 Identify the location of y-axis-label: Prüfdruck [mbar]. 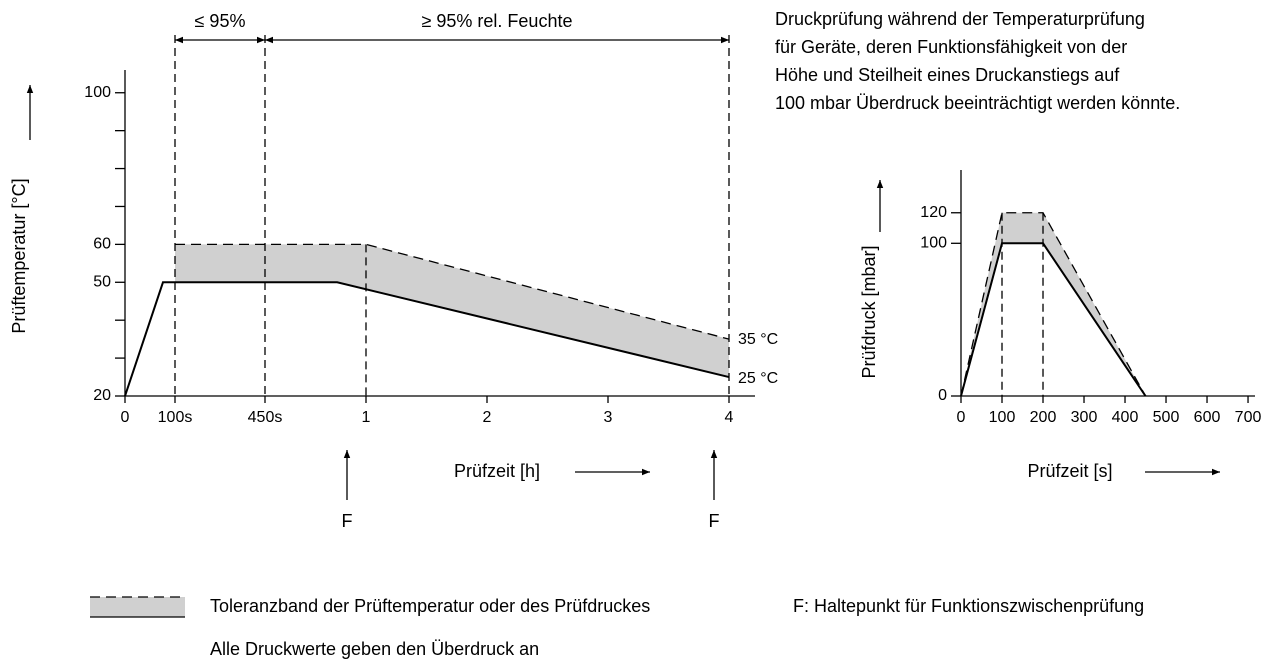
(869, 311).